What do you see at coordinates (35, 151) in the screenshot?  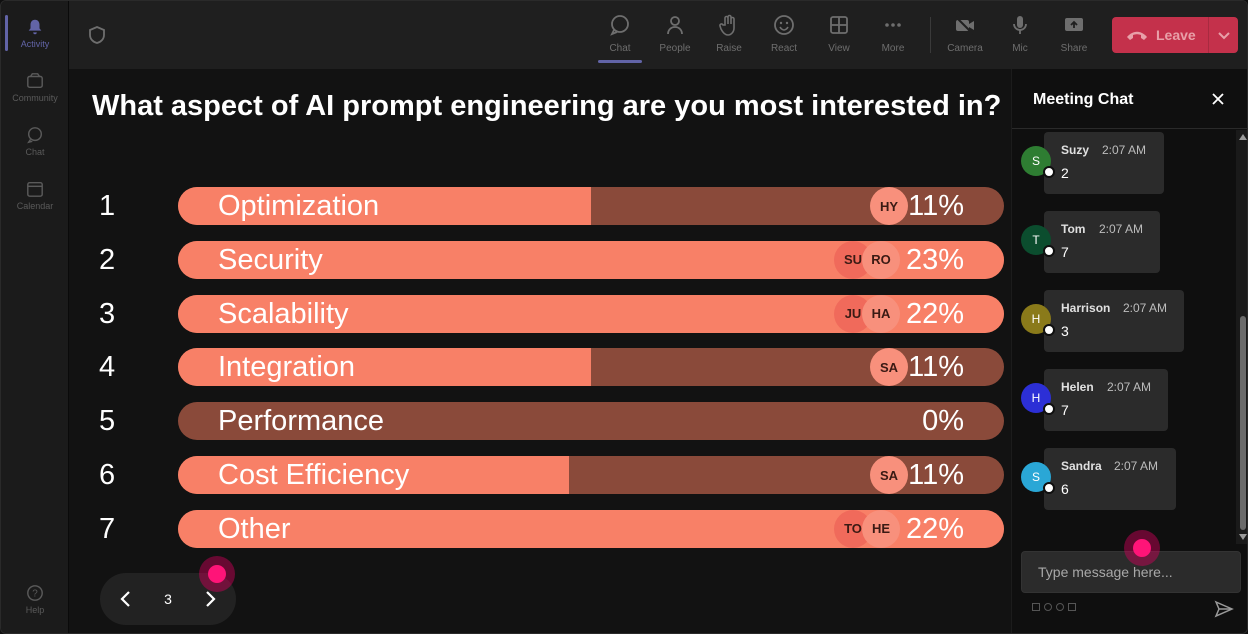 I see `rail-item-label: Chat` at bounding box center [35, 151].